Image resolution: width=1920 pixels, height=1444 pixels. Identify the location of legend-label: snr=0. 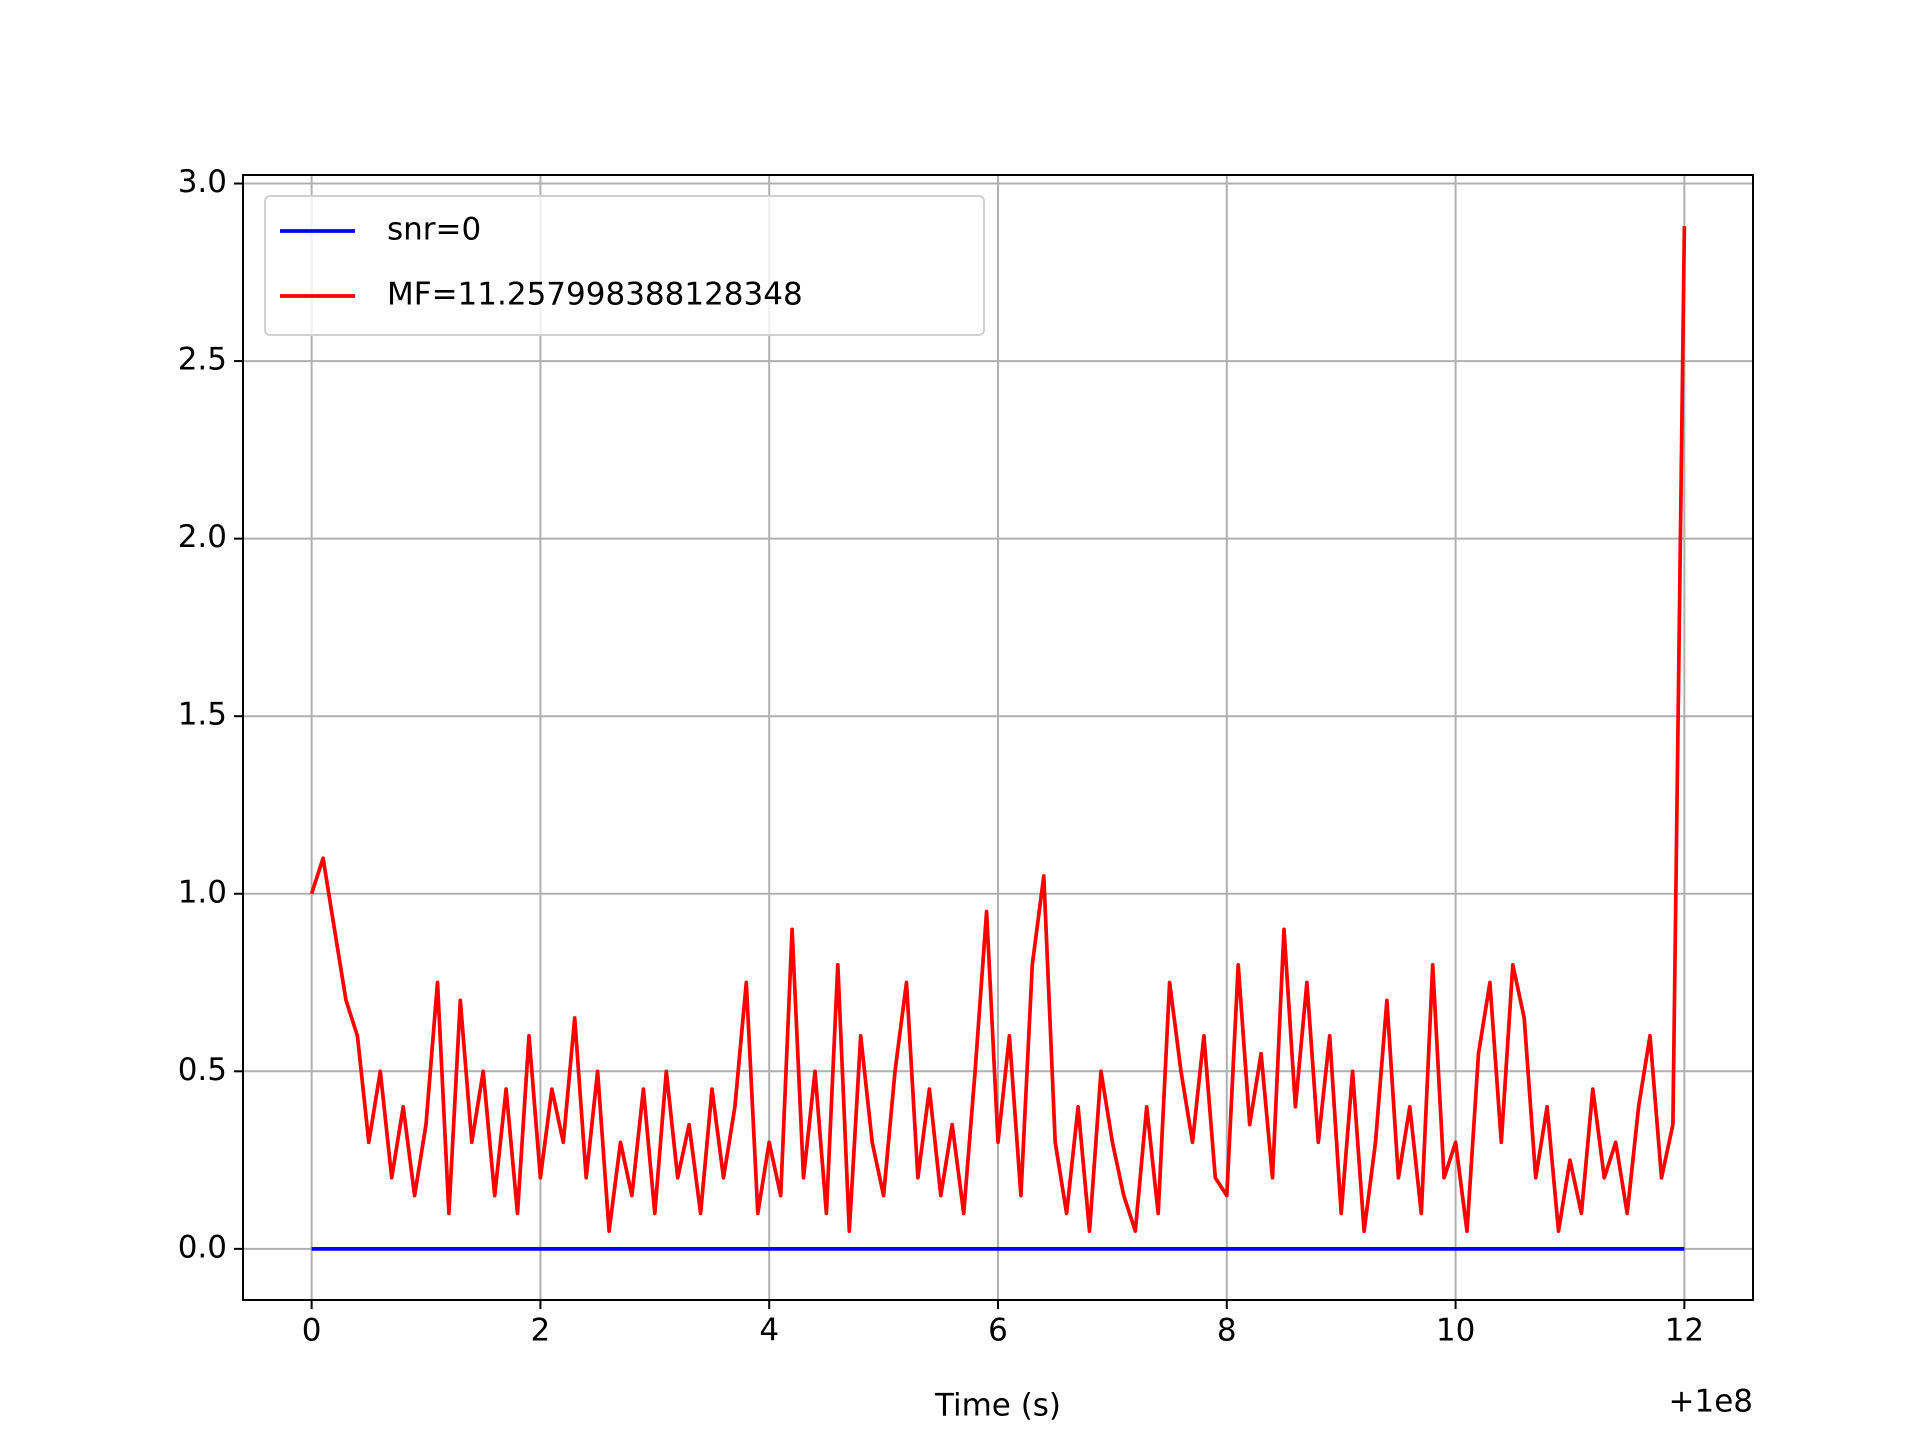
(434, 230).